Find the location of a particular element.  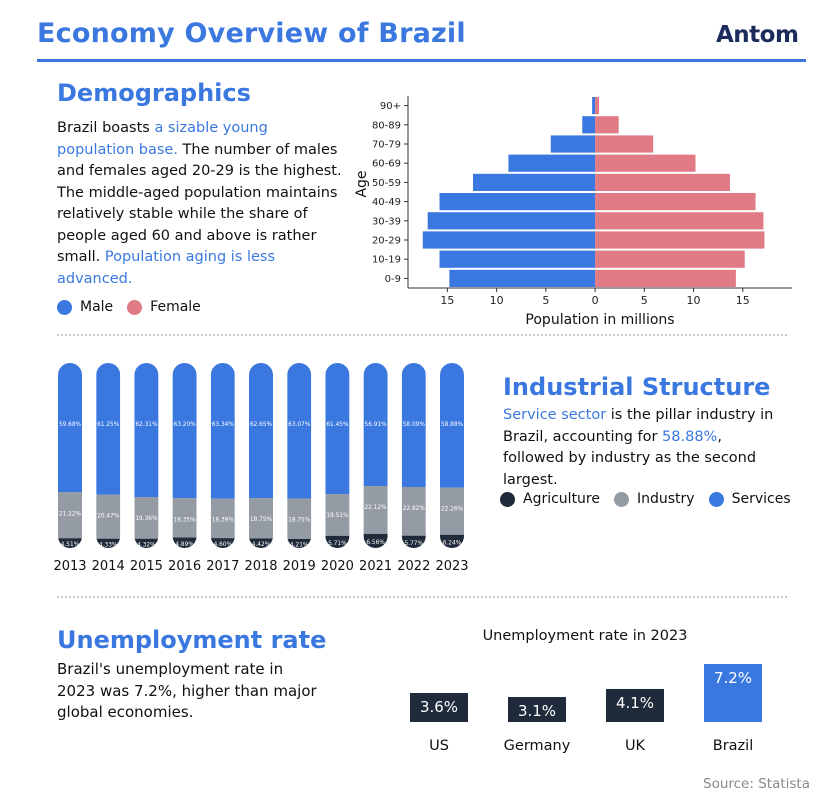

stack-column-2020 is located at coordinates (337, 455).